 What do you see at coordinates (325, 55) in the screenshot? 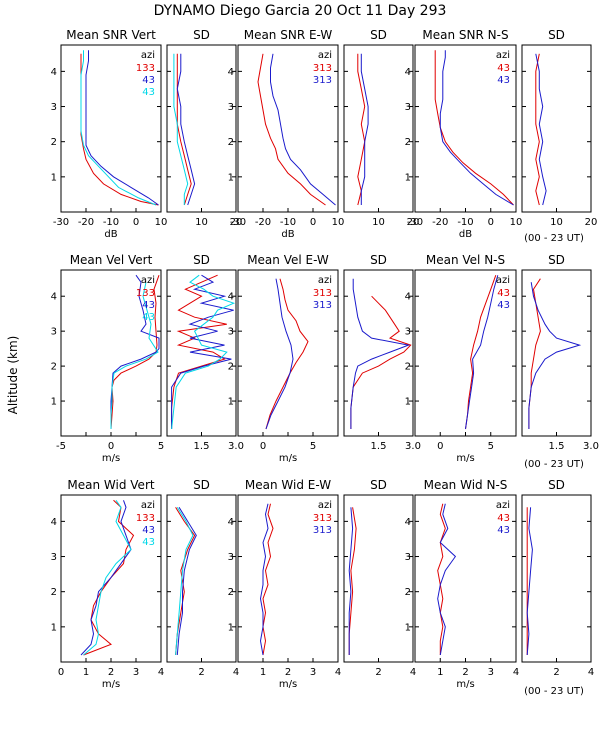
I see `panel-r0-c2-legend-header: azi` at bounding box center [325, 55].